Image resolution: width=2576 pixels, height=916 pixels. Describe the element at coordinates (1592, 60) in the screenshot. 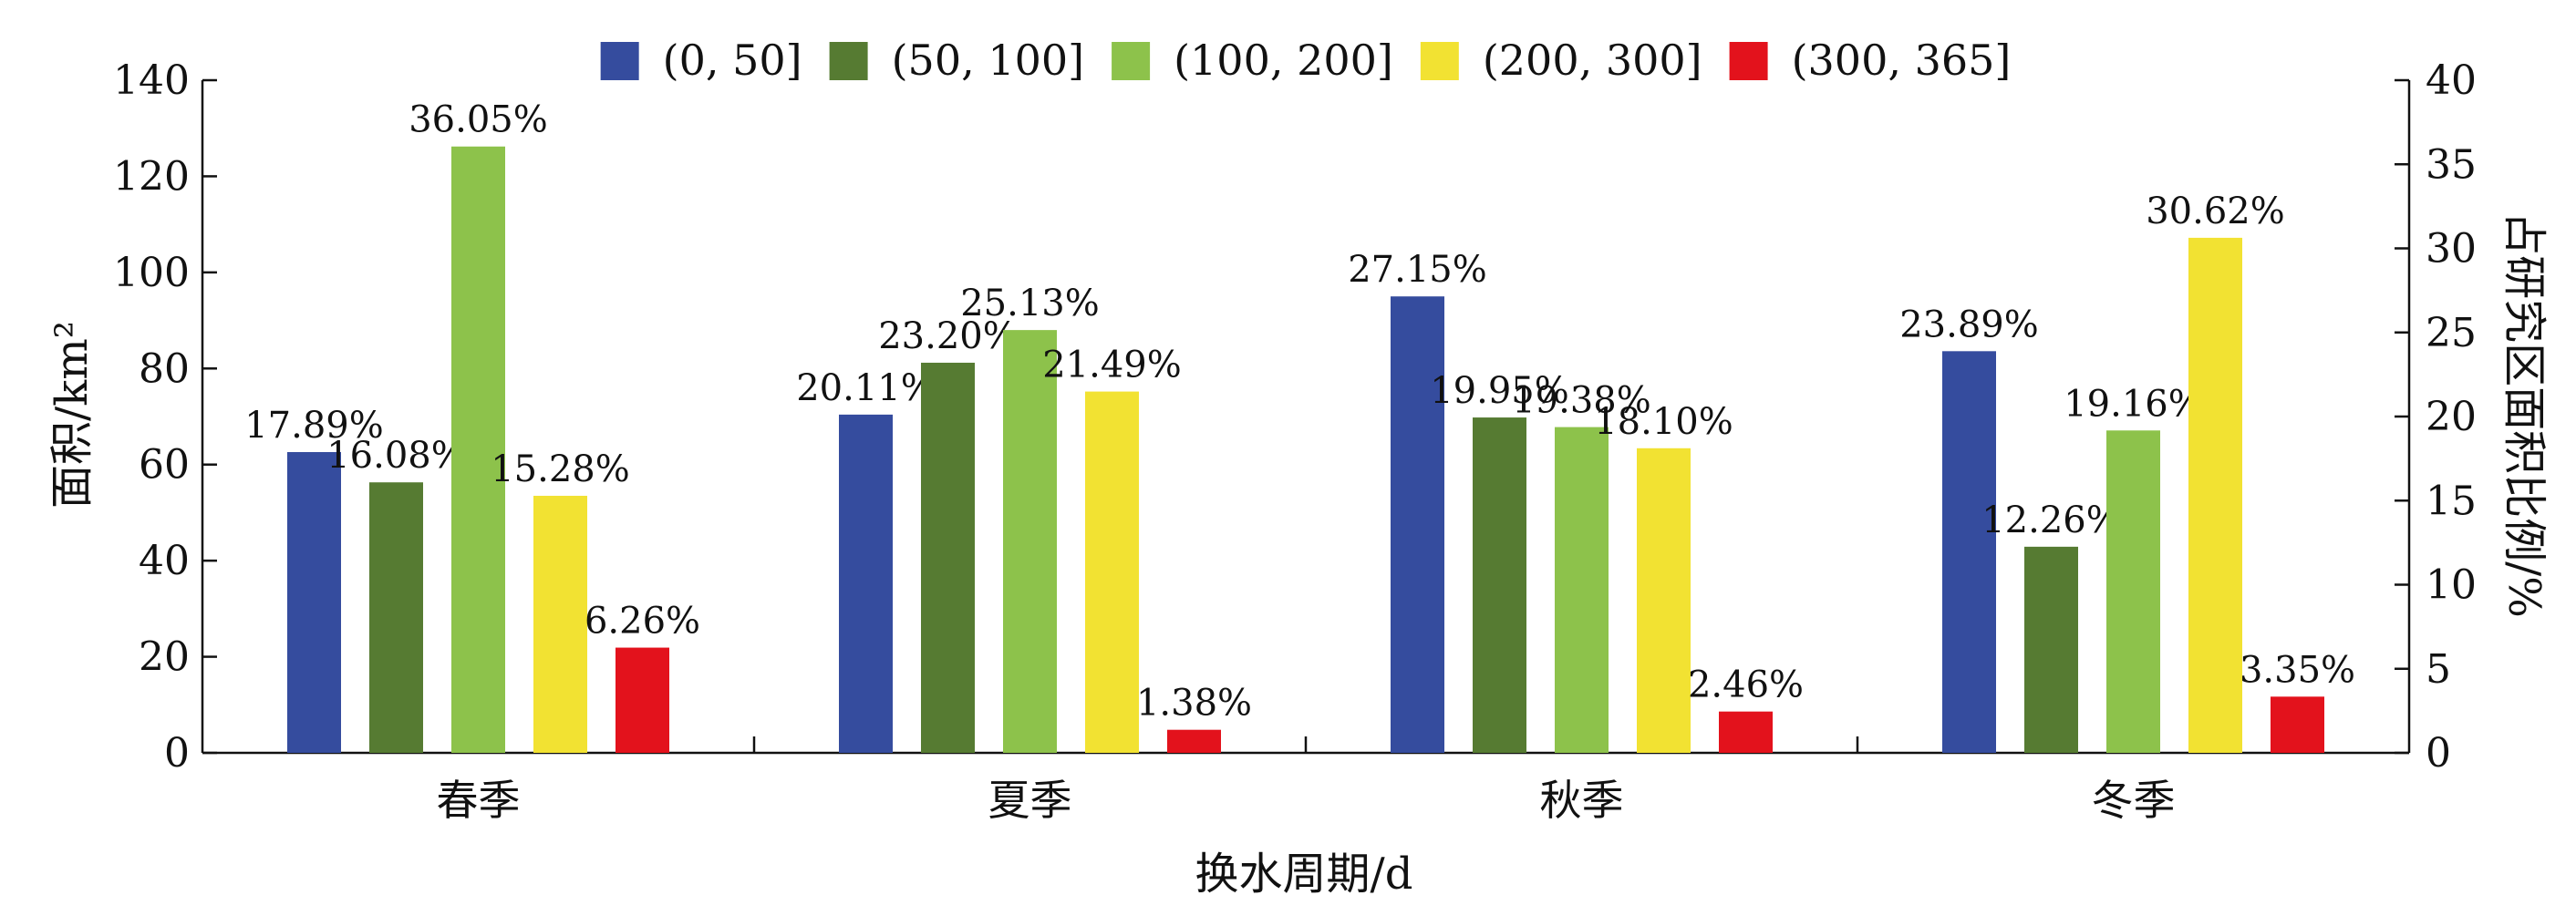

I see `legend-label: (200, 300]` at that location.